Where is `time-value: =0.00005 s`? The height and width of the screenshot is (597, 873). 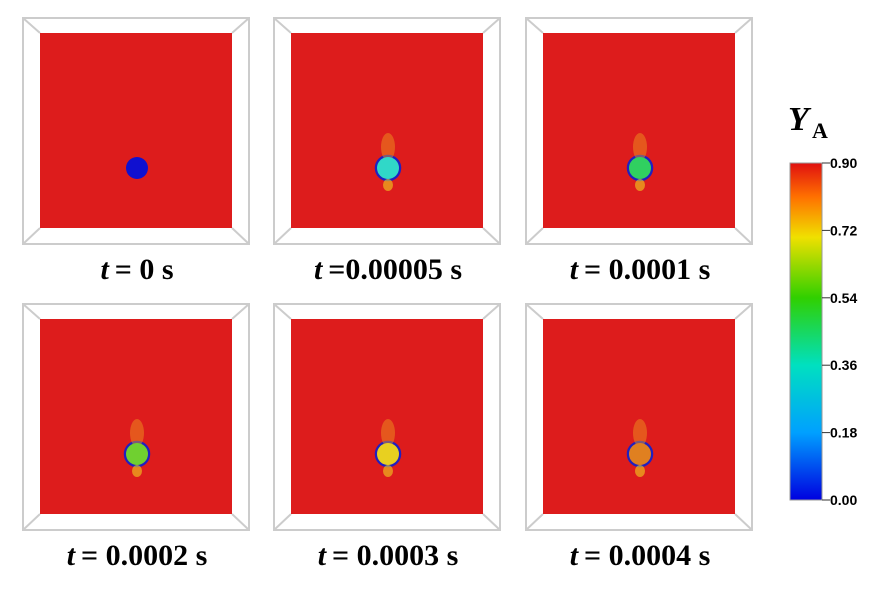
time-value: =0.00005 s is located at coordinates (395, 269).